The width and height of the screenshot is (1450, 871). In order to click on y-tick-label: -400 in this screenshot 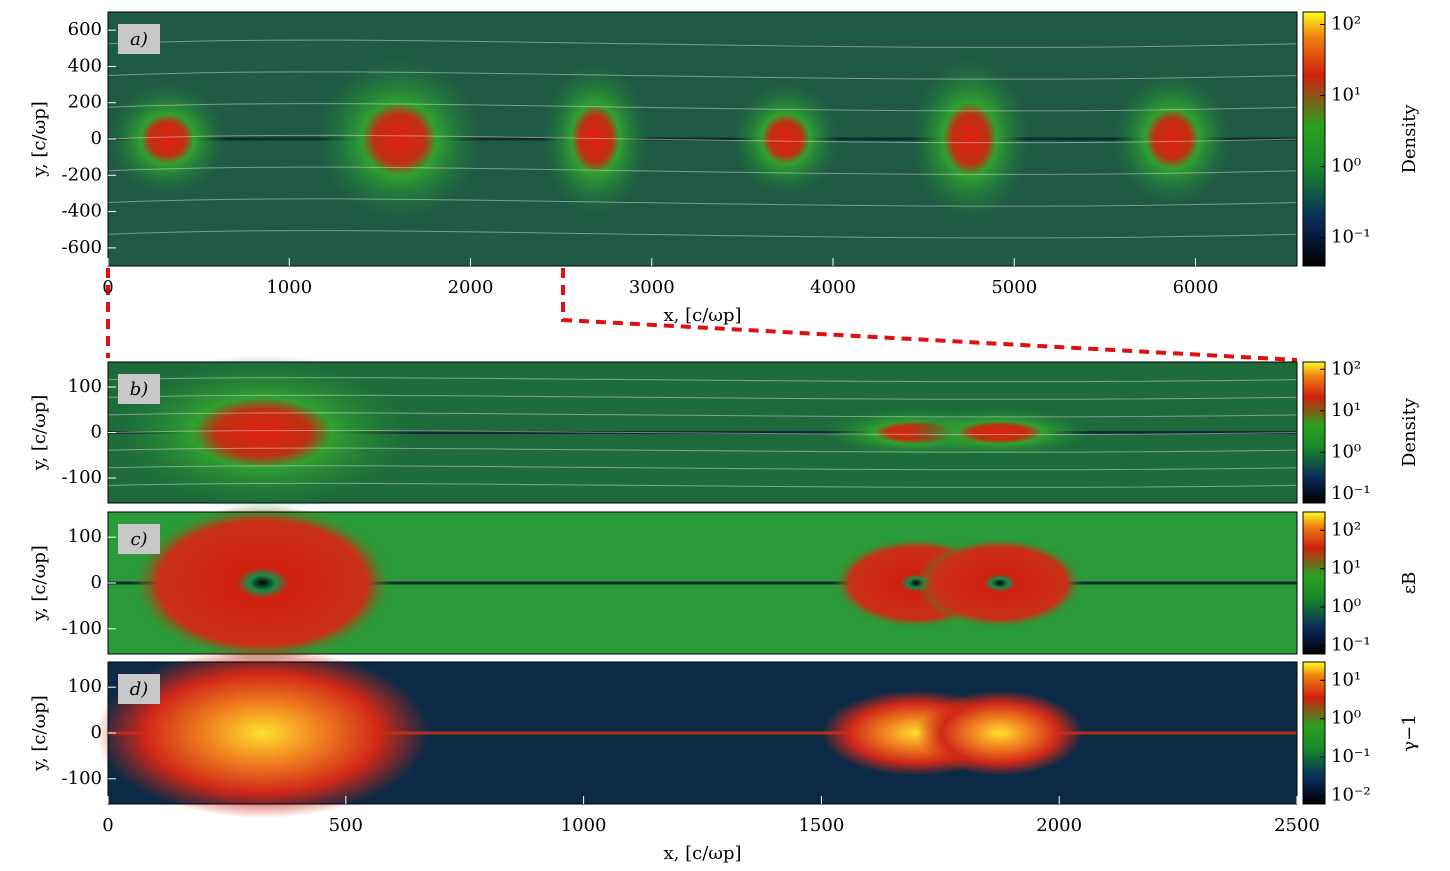, I will do `click(82, 211)`.